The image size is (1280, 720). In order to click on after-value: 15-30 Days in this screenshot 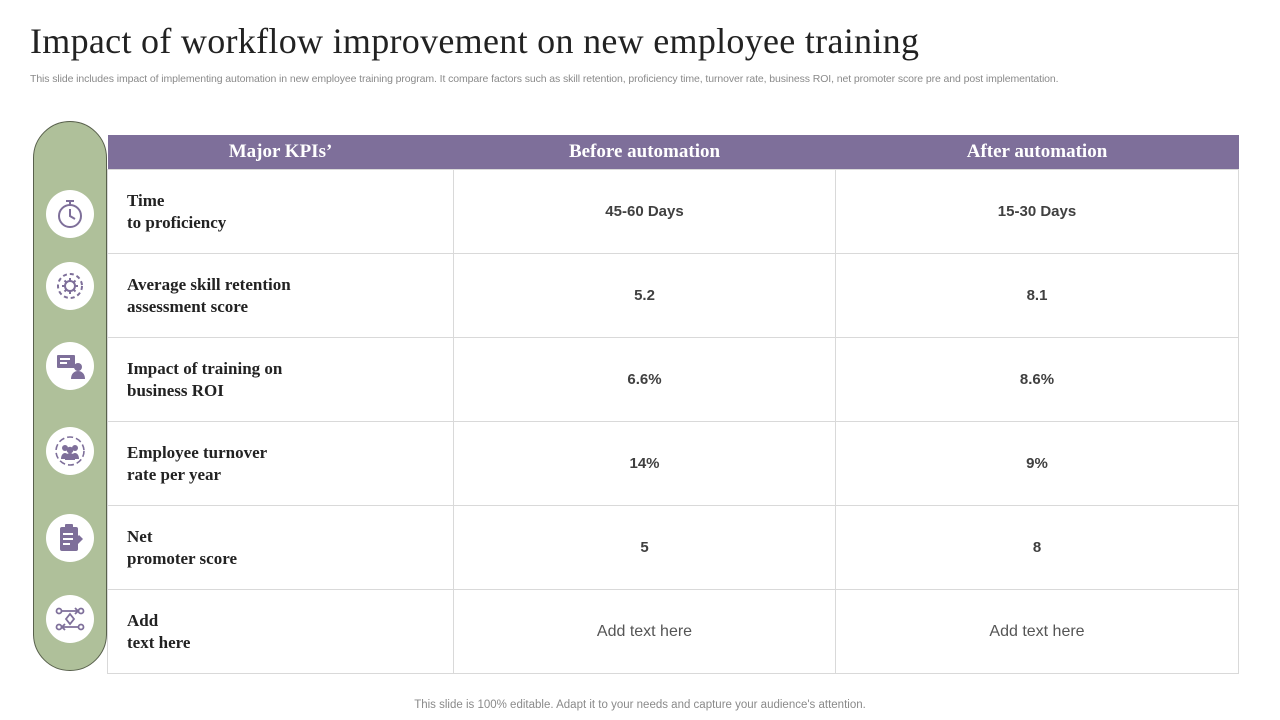, I will do `click(1037, 211)`.